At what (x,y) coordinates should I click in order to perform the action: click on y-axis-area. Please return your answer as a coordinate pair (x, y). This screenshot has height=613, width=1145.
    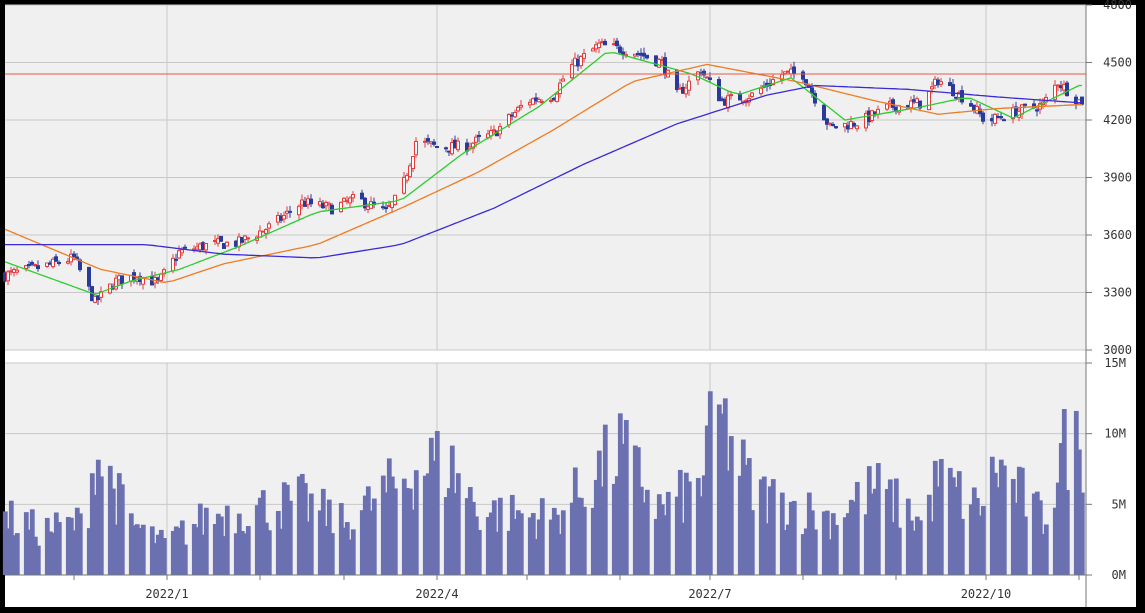
    Looking at the image, I should click on (1111, 306).